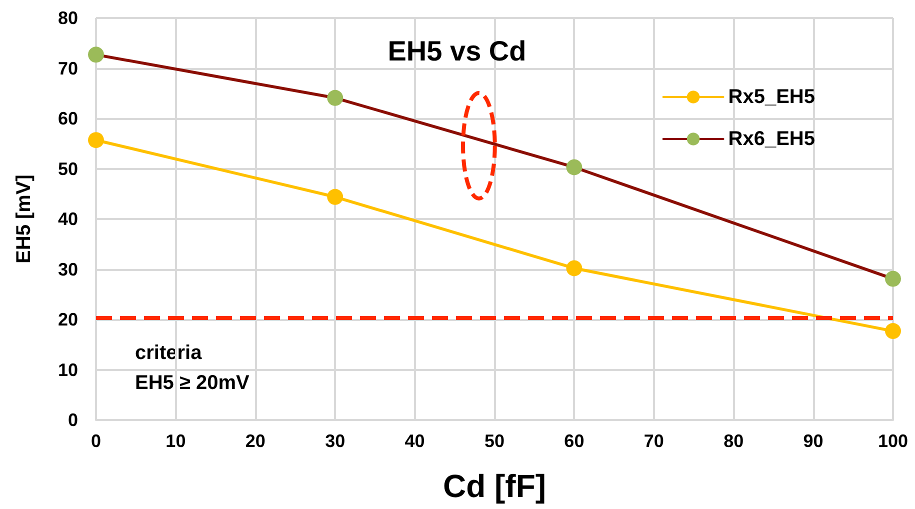 This screenshot has width=915, height=509. I want to click on x-tick-label: 10, so click(176, 441).